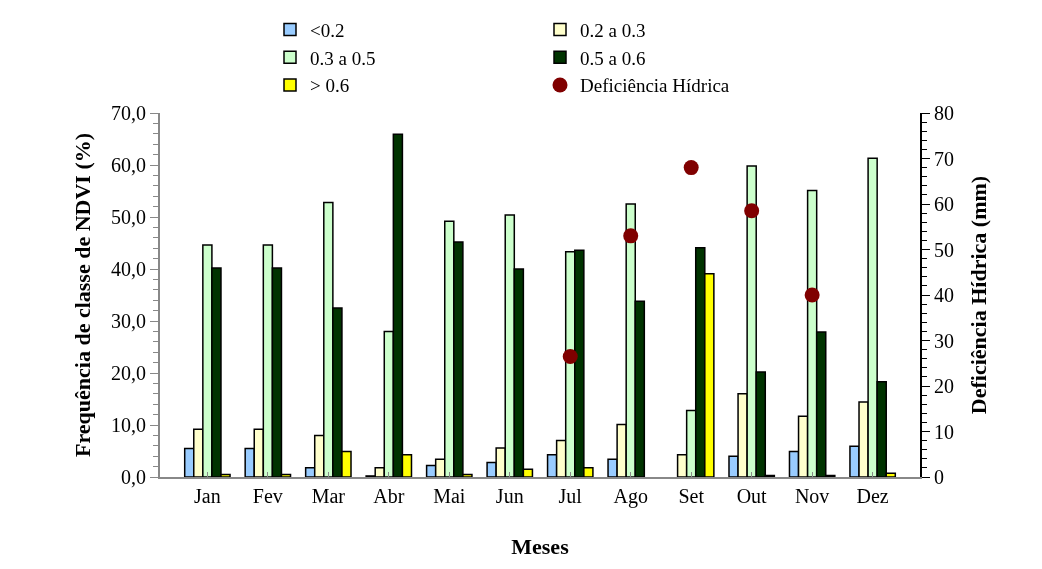  What do you see at coordinates (389, 496) in the screenshot?
I see `x-tick-label: Abr` at bounding box center [389, 496].